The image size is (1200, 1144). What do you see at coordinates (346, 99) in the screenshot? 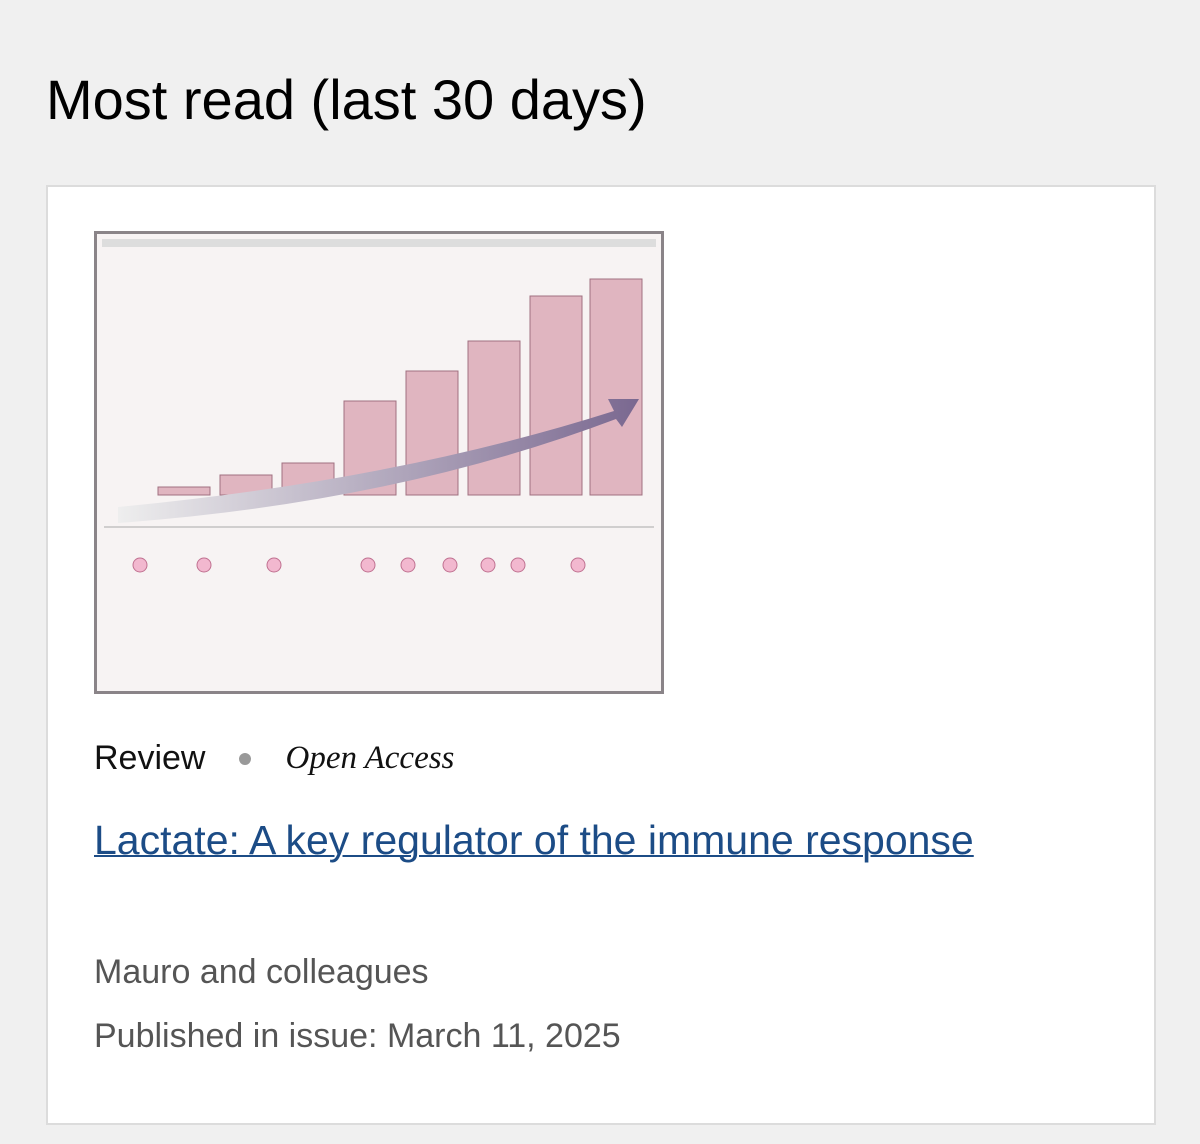
I see `section-heading: Most read (last 30 days)` at bounding box center [346, 99].